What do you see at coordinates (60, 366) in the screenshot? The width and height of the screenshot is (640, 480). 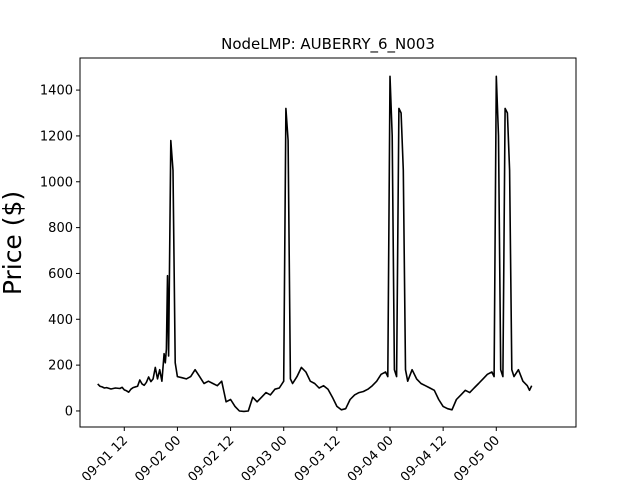 I see `y-tick-label: 200` at bounding box center [60, 366].